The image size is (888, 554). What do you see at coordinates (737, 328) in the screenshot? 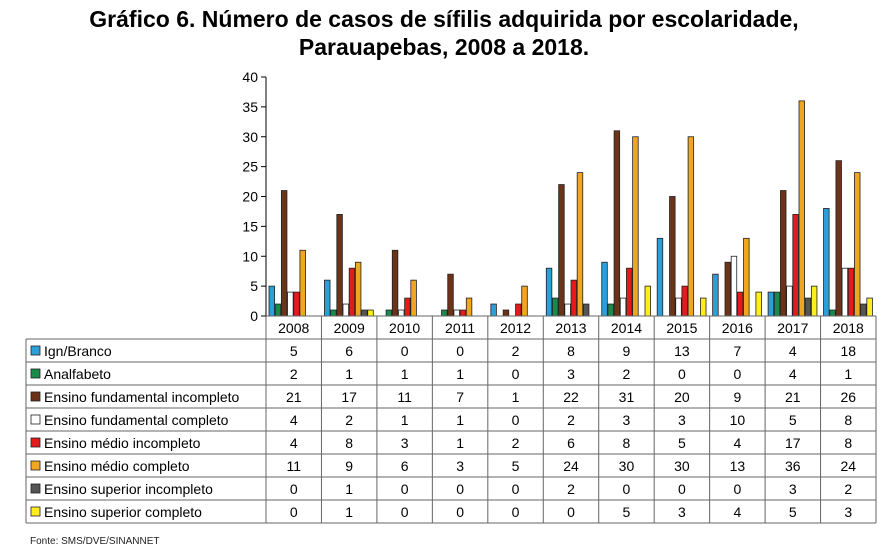
I see `x-tick-label: 2016` at bounding box center [737, 328].